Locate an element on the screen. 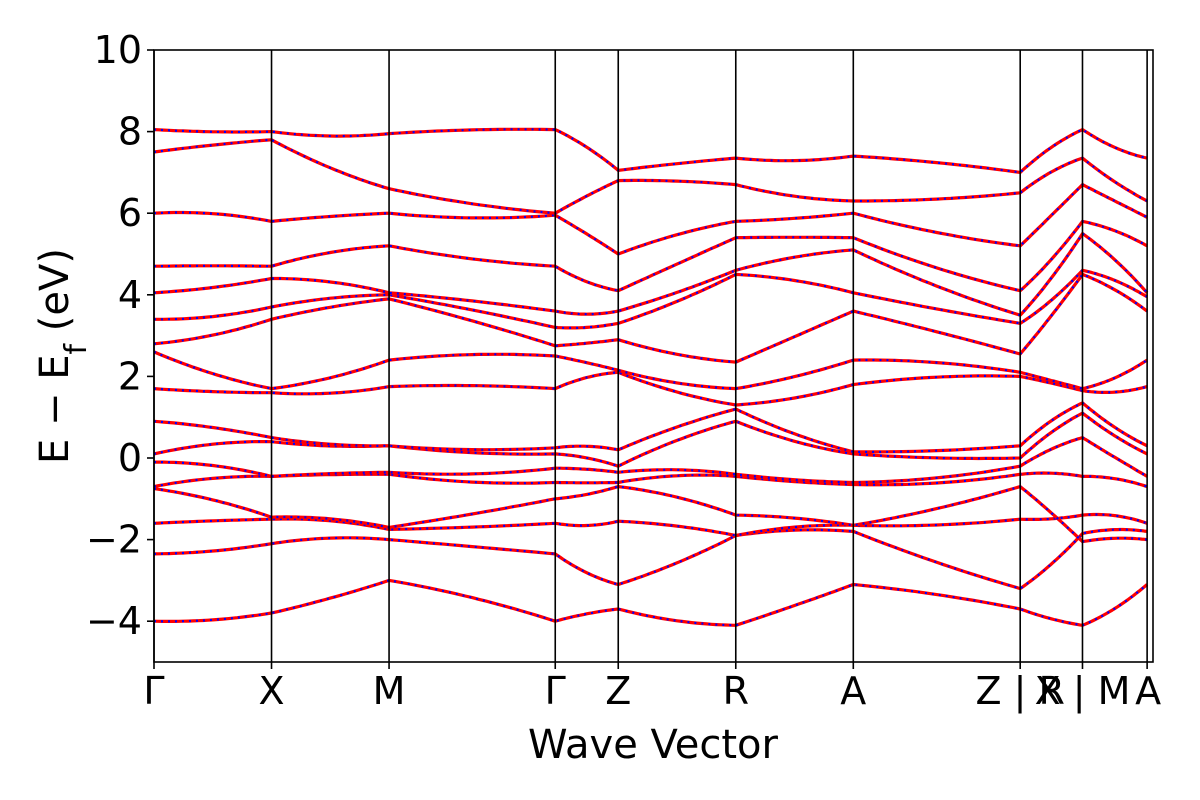 The width and height of the screenshot is (1200, 800). y-axis-title-unit: (eV) is located at coordinates (55, 296).